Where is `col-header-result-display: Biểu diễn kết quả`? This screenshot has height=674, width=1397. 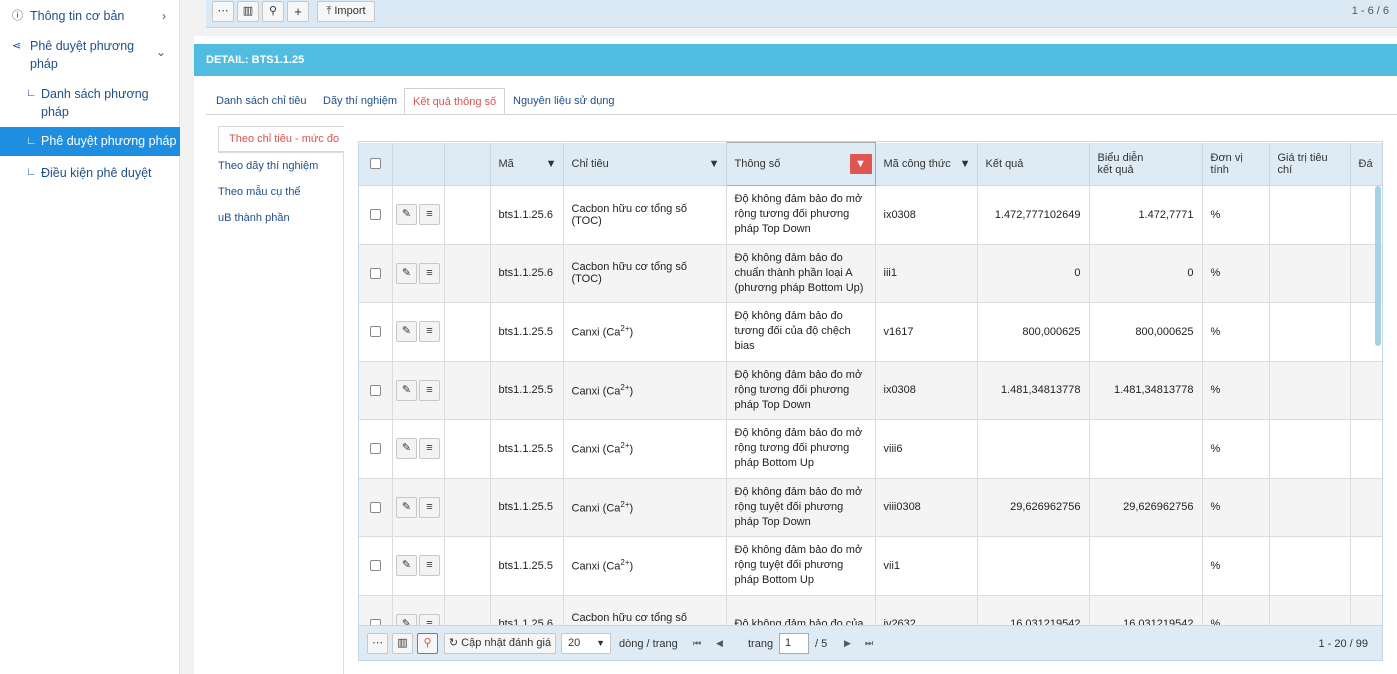
col-header-result-display: Biểu diễn kết quả is located at coordinates (1146, 164).